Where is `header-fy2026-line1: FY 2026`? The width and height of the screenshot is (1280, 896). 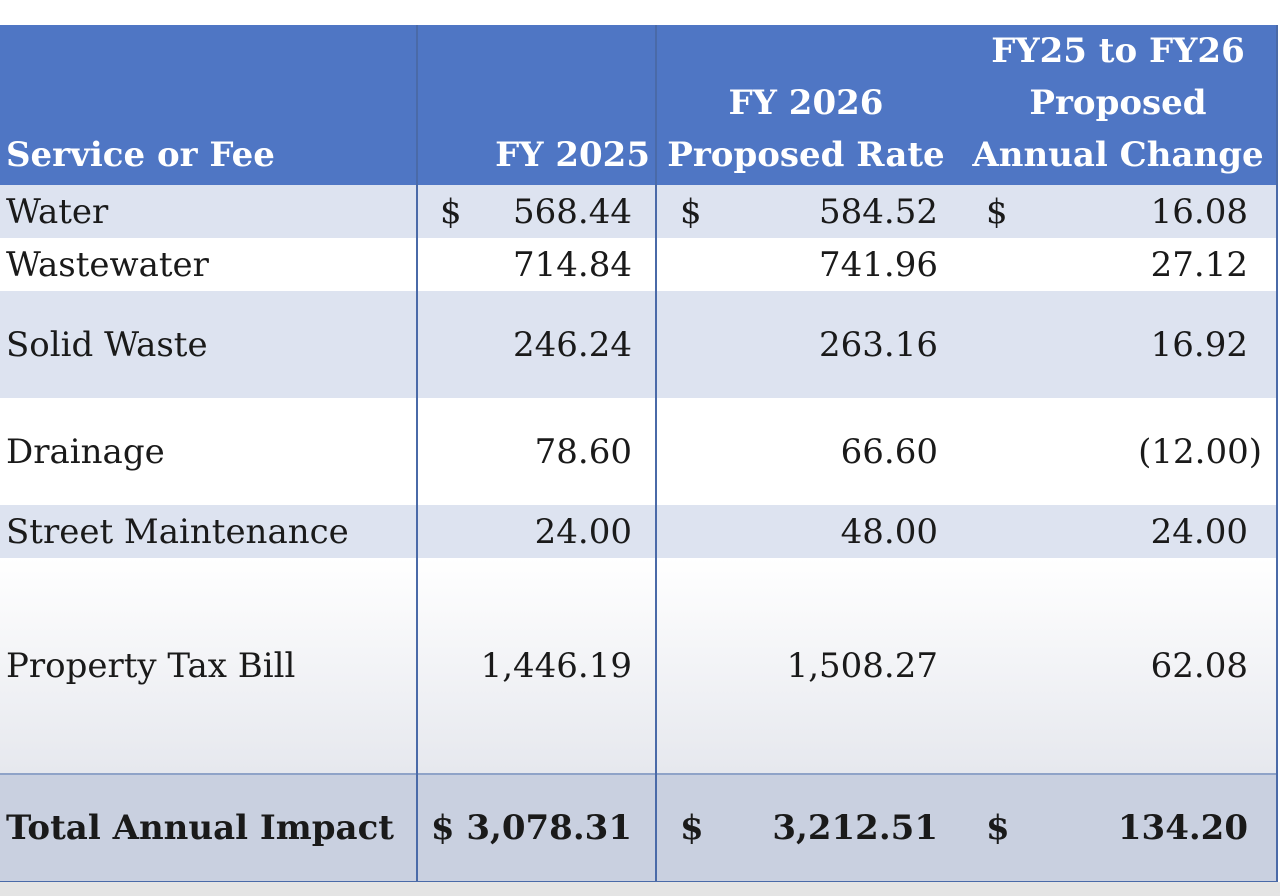 header-fy2026-line1: FY 2026 is located at coordinates (806, 103).